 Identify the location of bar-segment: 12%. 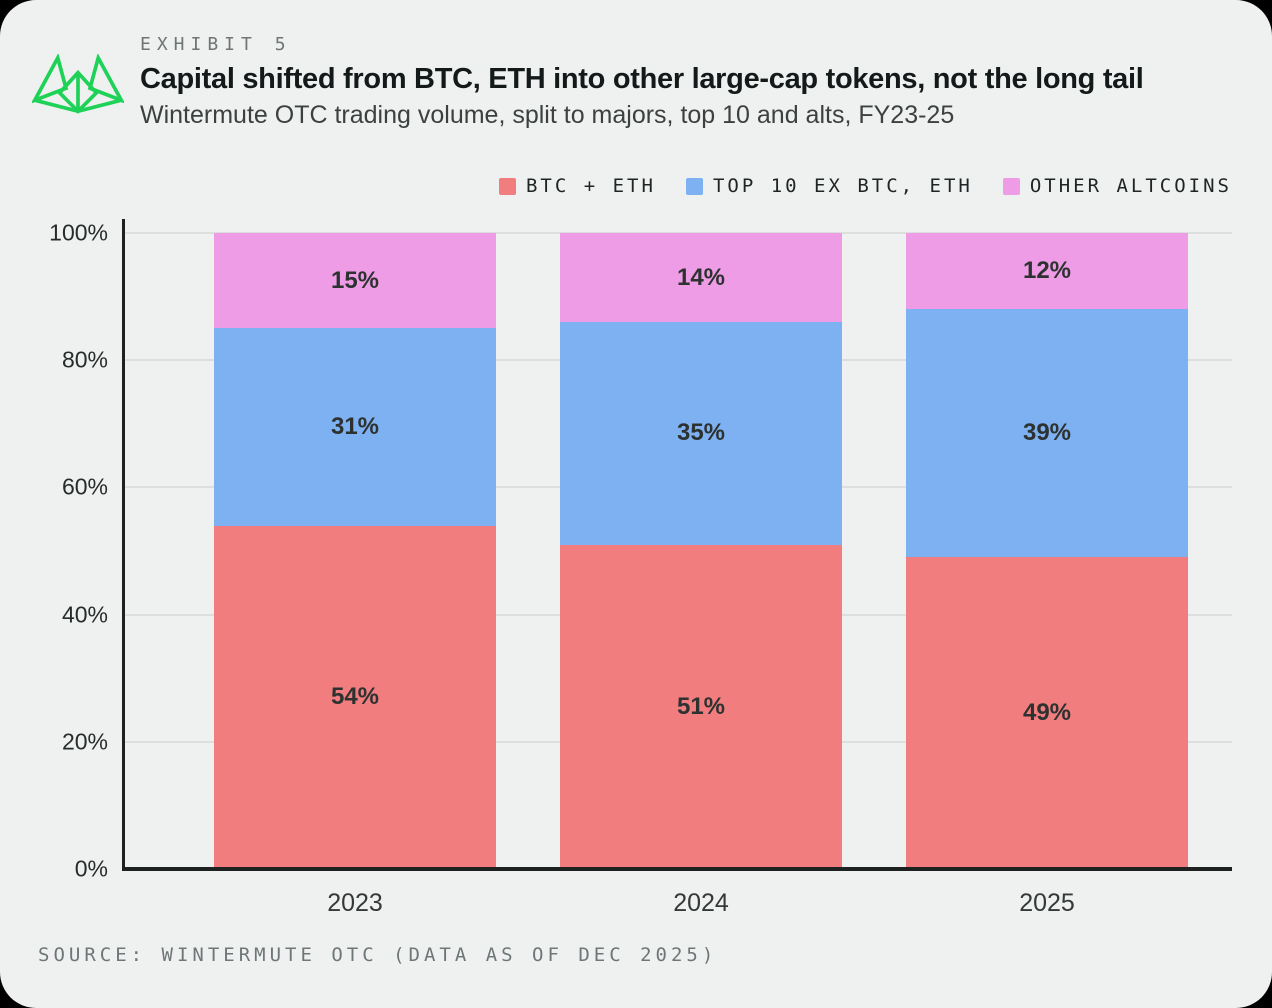
(1047, 271).